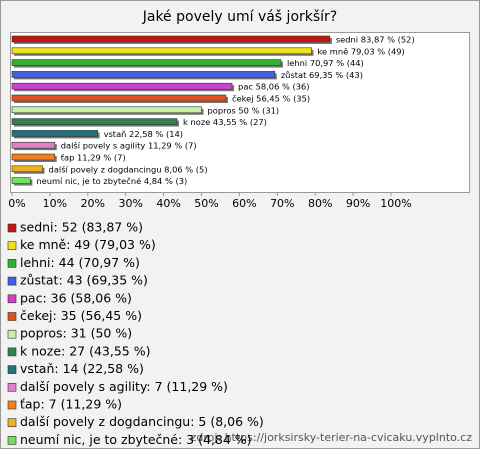  I want to click on legend-label: vstaň: 14 (22,58 %), so click(82, 368).